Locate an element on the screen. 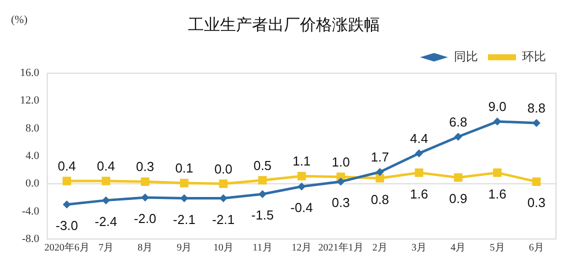 This screenshot has width=576, height=267. x-tick-label: 2月 is located at coordinates (380, 248).